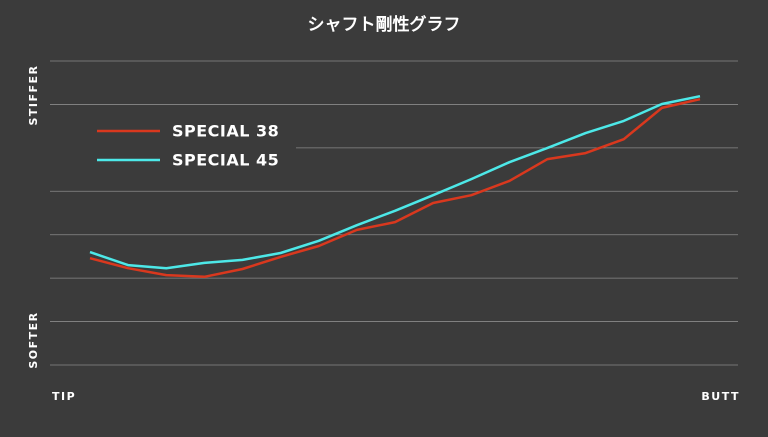 This screenshot has width=768, height=437. I want to click on x-label-right: BUTT, so click(720, 396).